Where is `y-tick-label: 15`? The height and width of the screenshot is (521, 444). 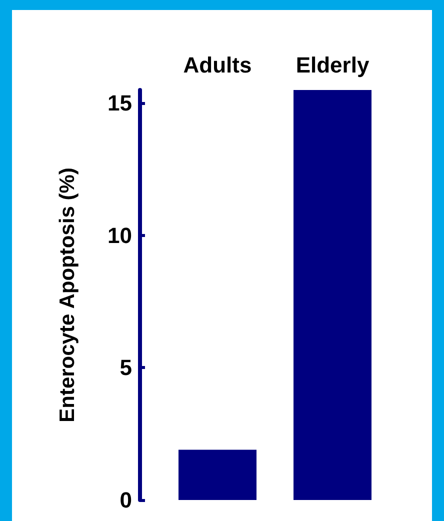
y-tick-label: 15 is located at coordinates (120, 103).